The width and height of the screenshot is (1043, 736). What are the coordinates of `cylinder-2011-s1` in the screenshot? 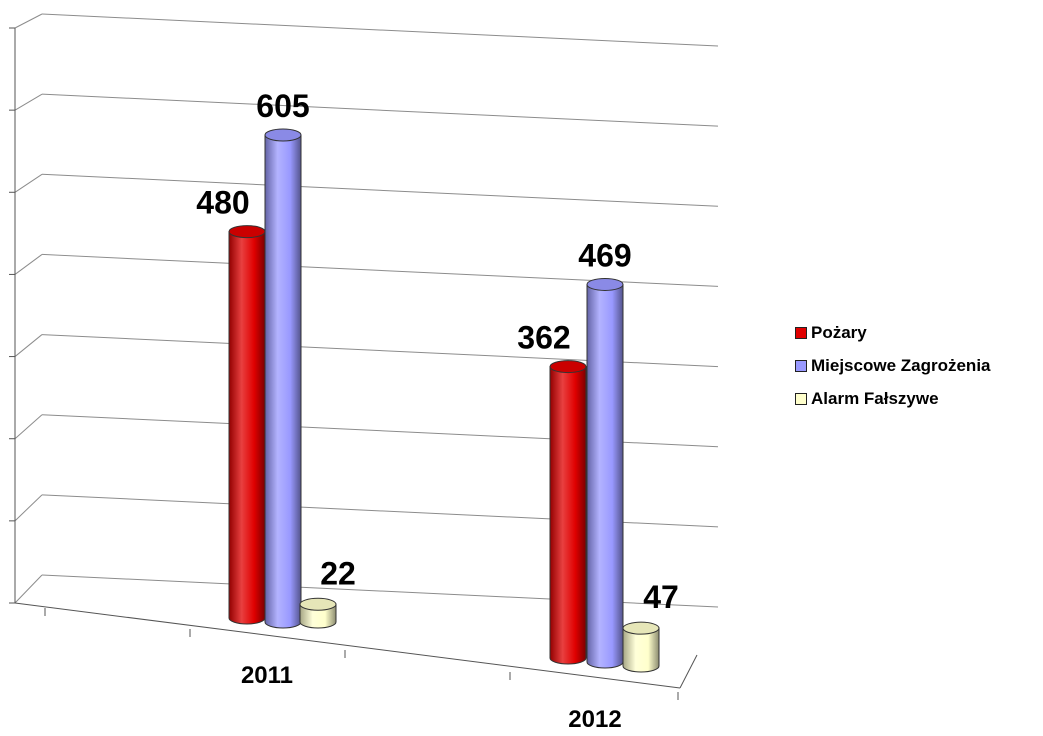 It's located at (283, 378).